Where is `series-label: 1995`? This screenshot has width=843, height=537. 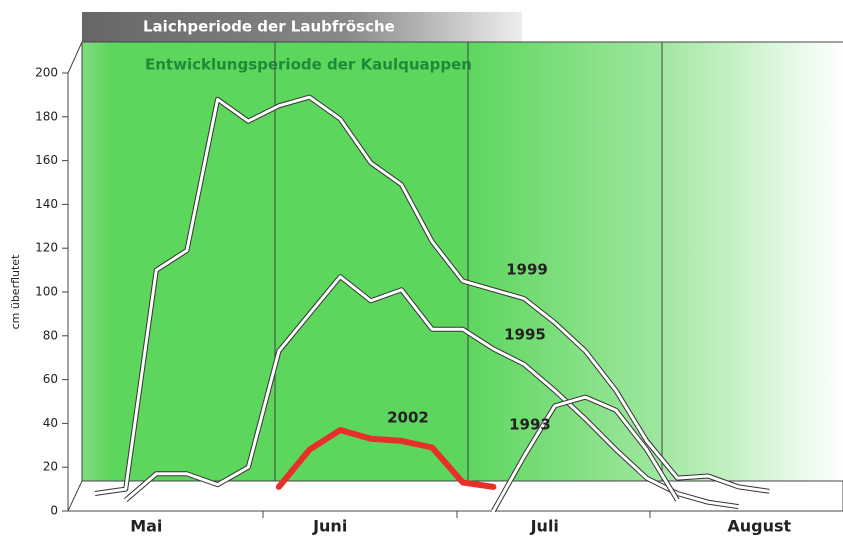
series-label: 1995 is located at coordinates (525, 335).